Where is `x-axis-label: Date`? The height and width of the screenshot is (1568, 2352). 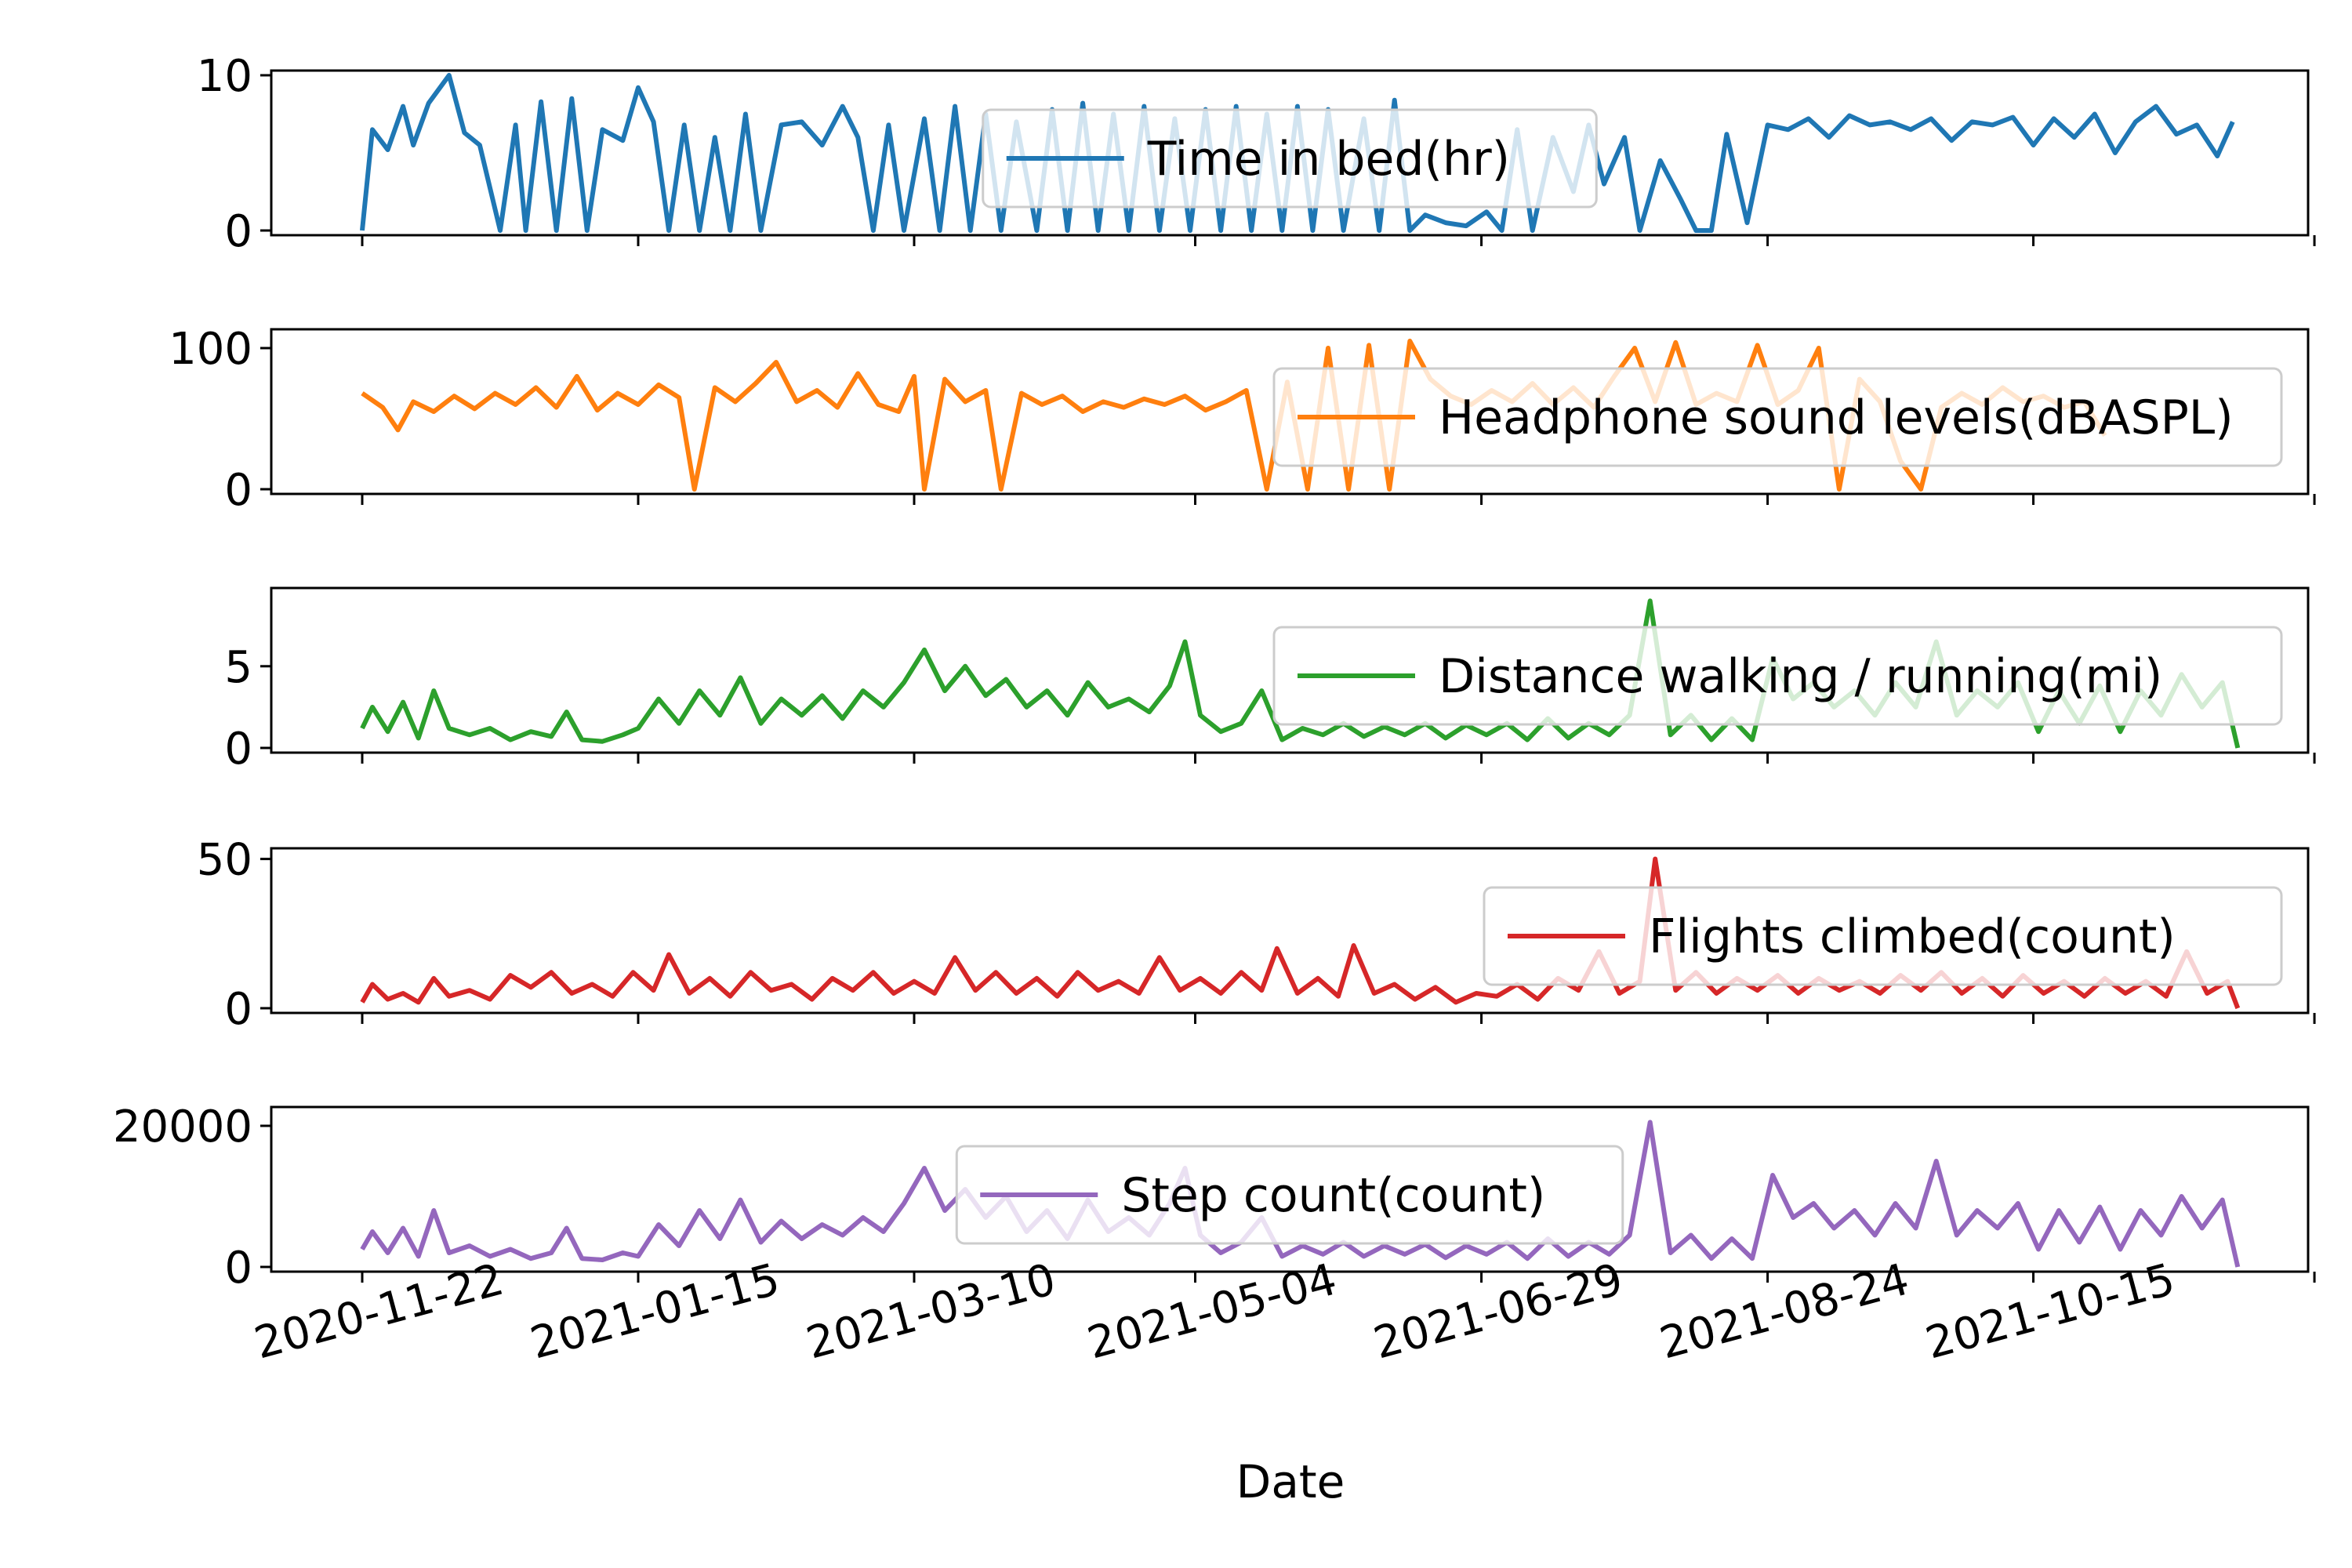
x-axis-label: Date is located at coordinates (1290, 1481).